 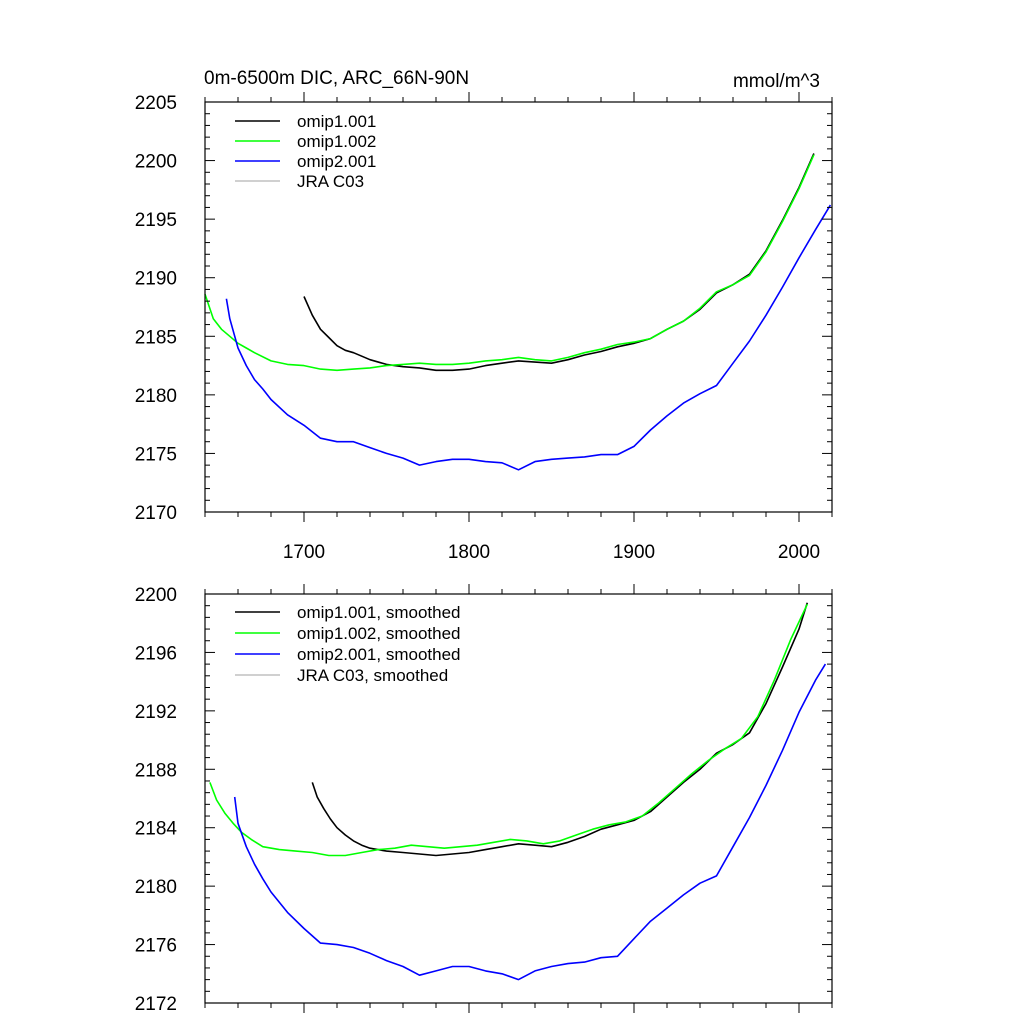 What do you see at coordinates (379, 633) in the screenshot?
I see `legend-label: omip1.002, smoothed` at bounding box center [379, 633].